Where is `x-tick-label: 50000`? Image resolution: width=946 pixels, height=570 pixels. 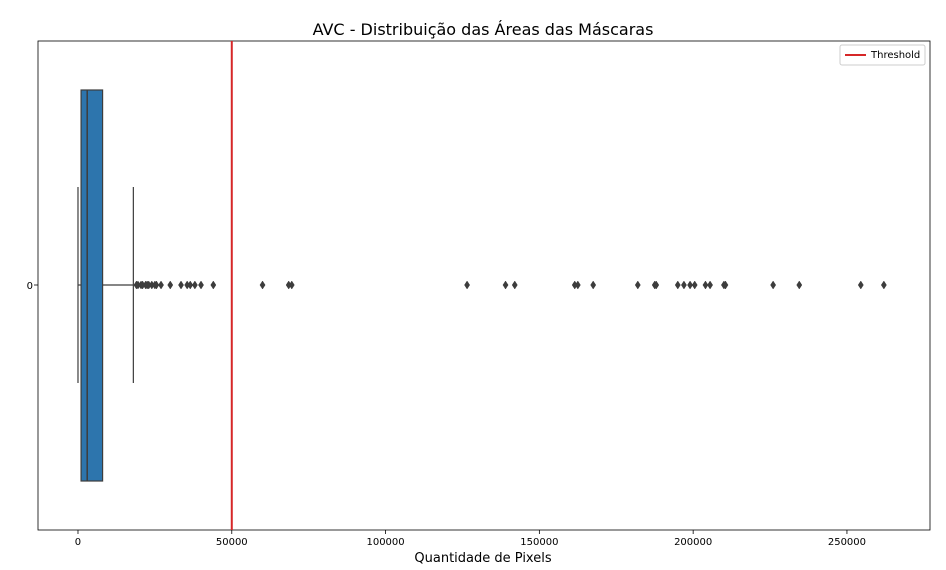
x-tick-label: 50000 is located at coordinates (232, 542).